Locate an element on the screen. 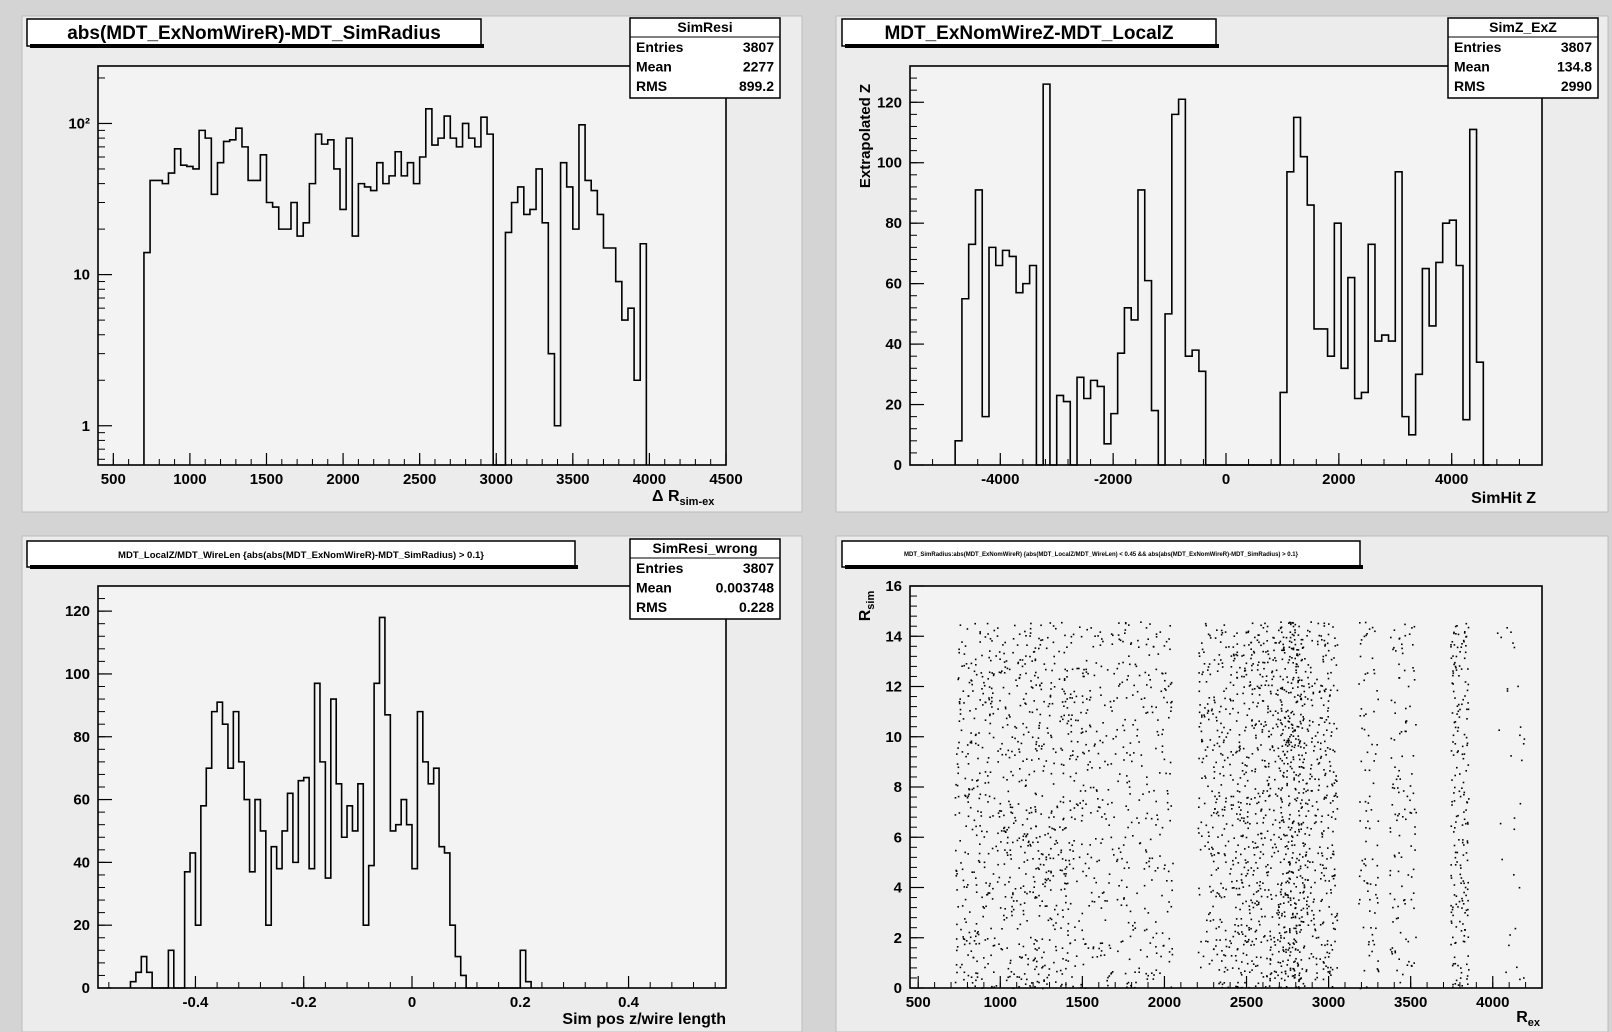 This screenshot has width=1612, height=1032. x-tick-label: 3500 is located at coordinates (572, 479).